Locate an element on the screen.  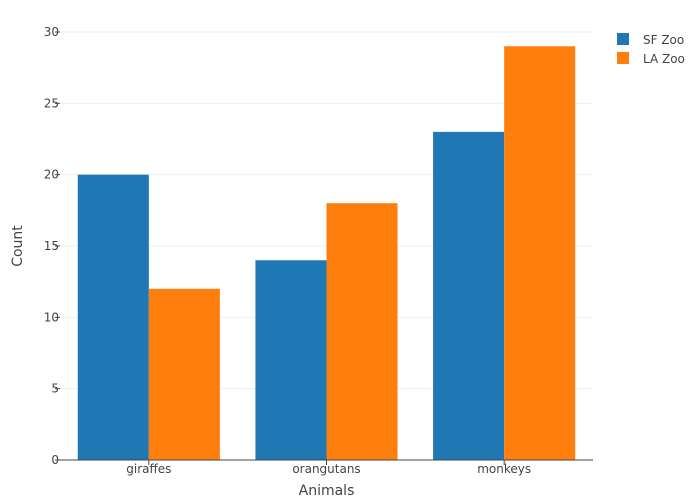
legend-item-la-zoo: LA Zoo is located at coordinates (651, 59).